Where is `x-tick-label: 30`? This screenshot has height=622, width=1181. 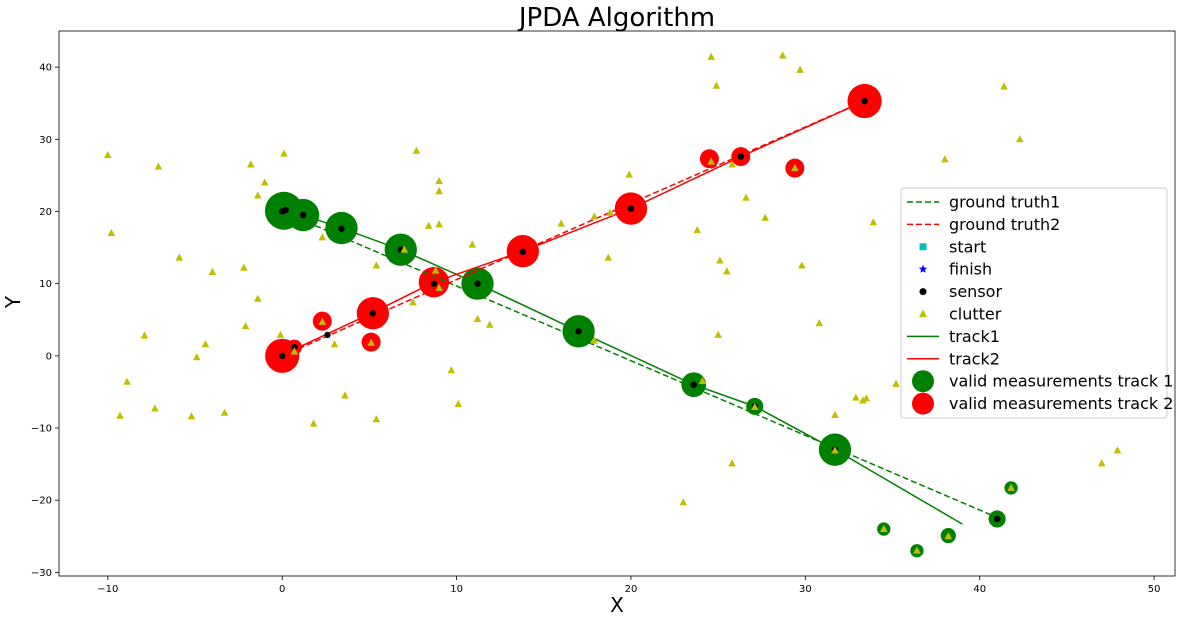
x-tick-label: 30 is located at coordinates (805, 589).